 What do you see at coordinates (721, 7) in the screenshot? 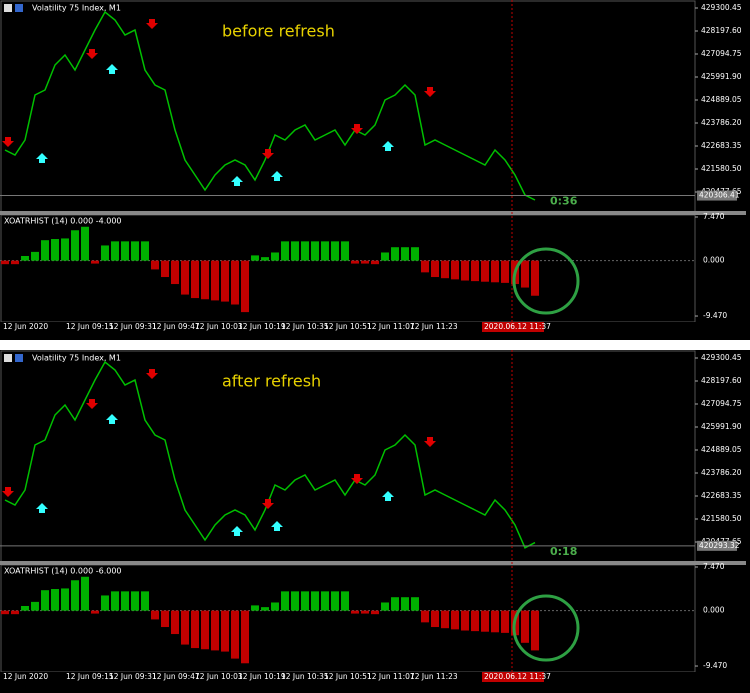
I see `y-tick-label: 429300.45` at bounding box center [721, 7].